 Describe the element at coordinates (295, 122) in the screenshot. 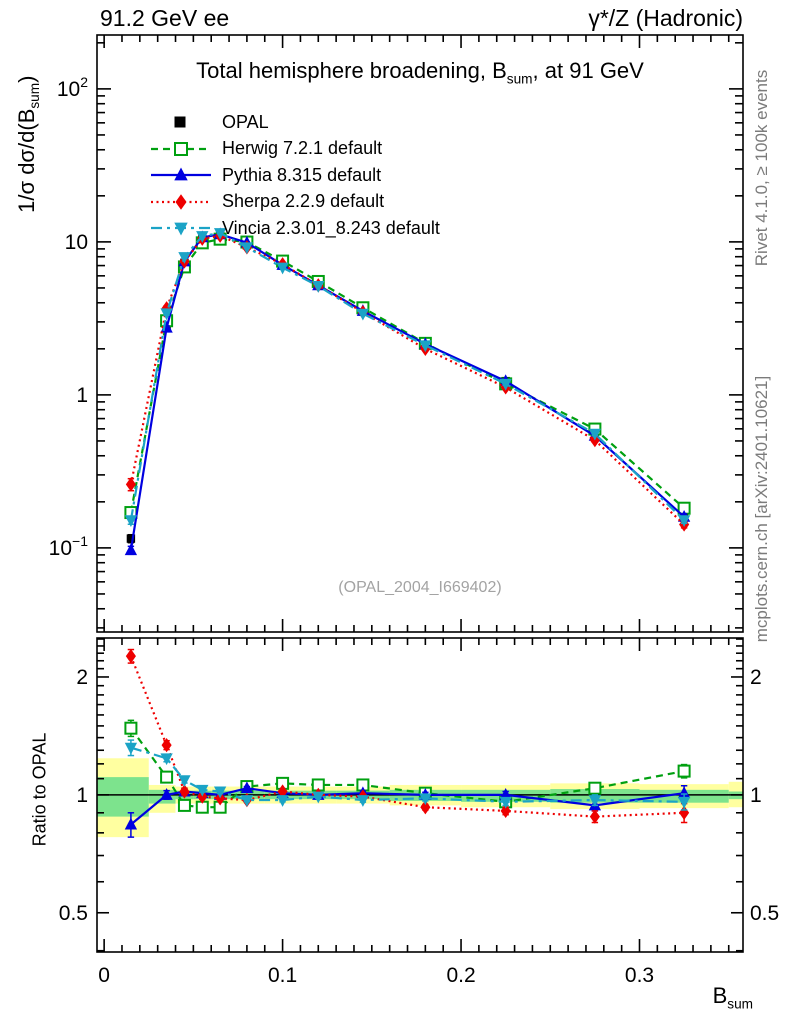

I see `legend-item-opal: OPAL` at that location.